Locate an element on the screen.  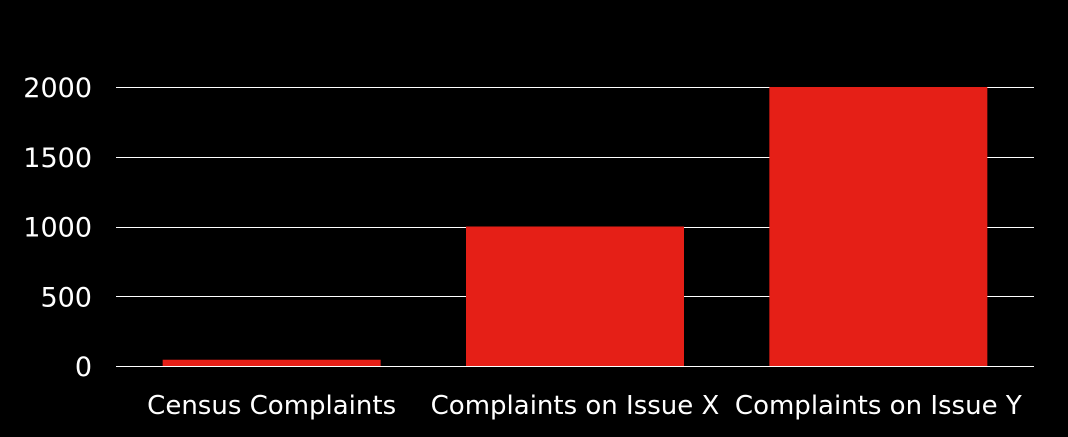
bar-complaints-on-issue-x is located at coordinates (575, 296).